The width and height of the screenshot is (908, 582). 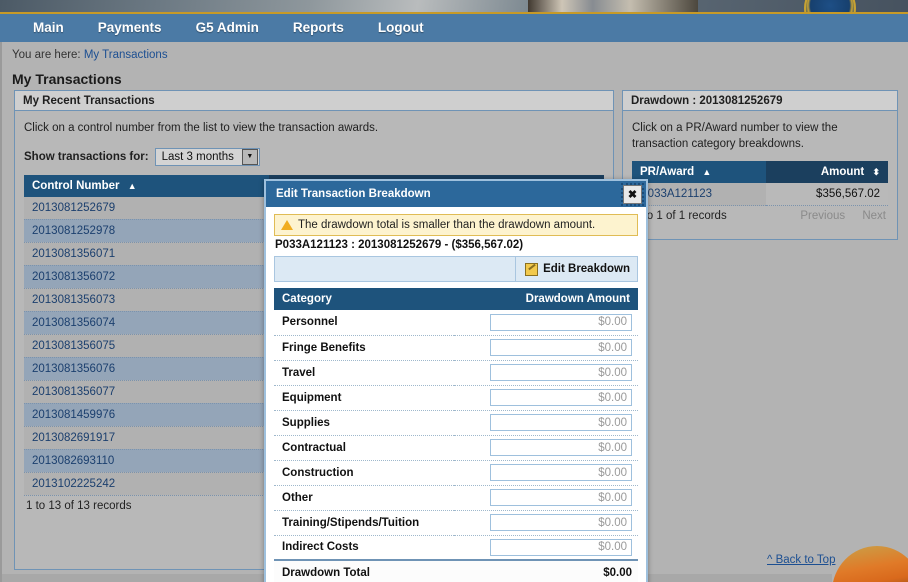 What do you see at coordinates (454, 28) in the screenshot?
I see `main-navigation: Main Payments G5 Admin Reports Logout` at bounding box center [454, 28].